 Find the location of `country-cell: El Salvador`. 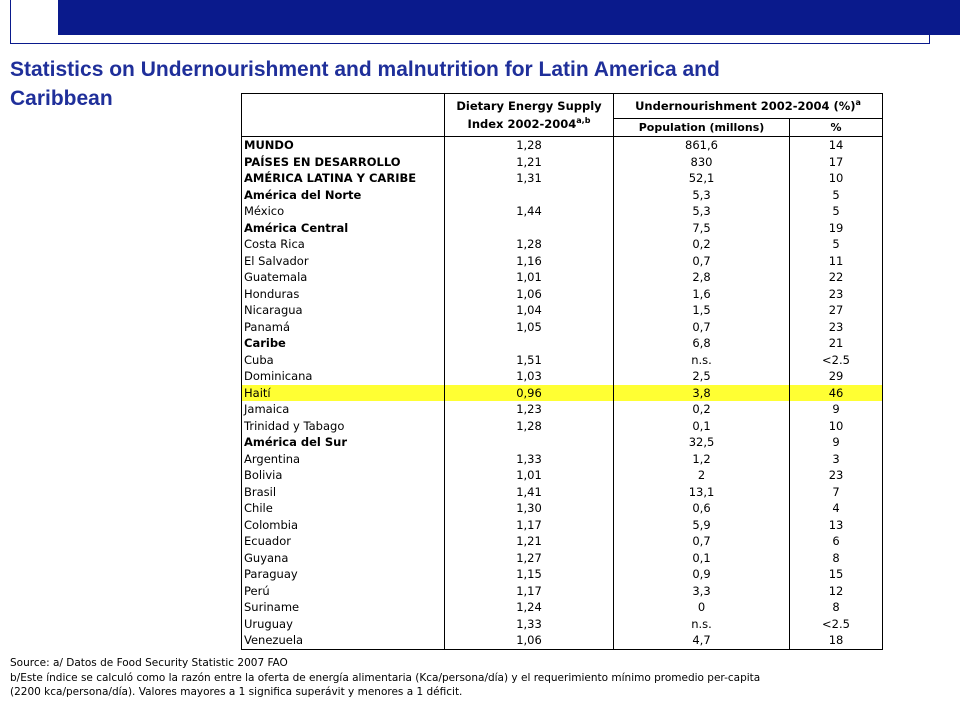

country-cell: El Salvador is located at coordinates (343, 260).